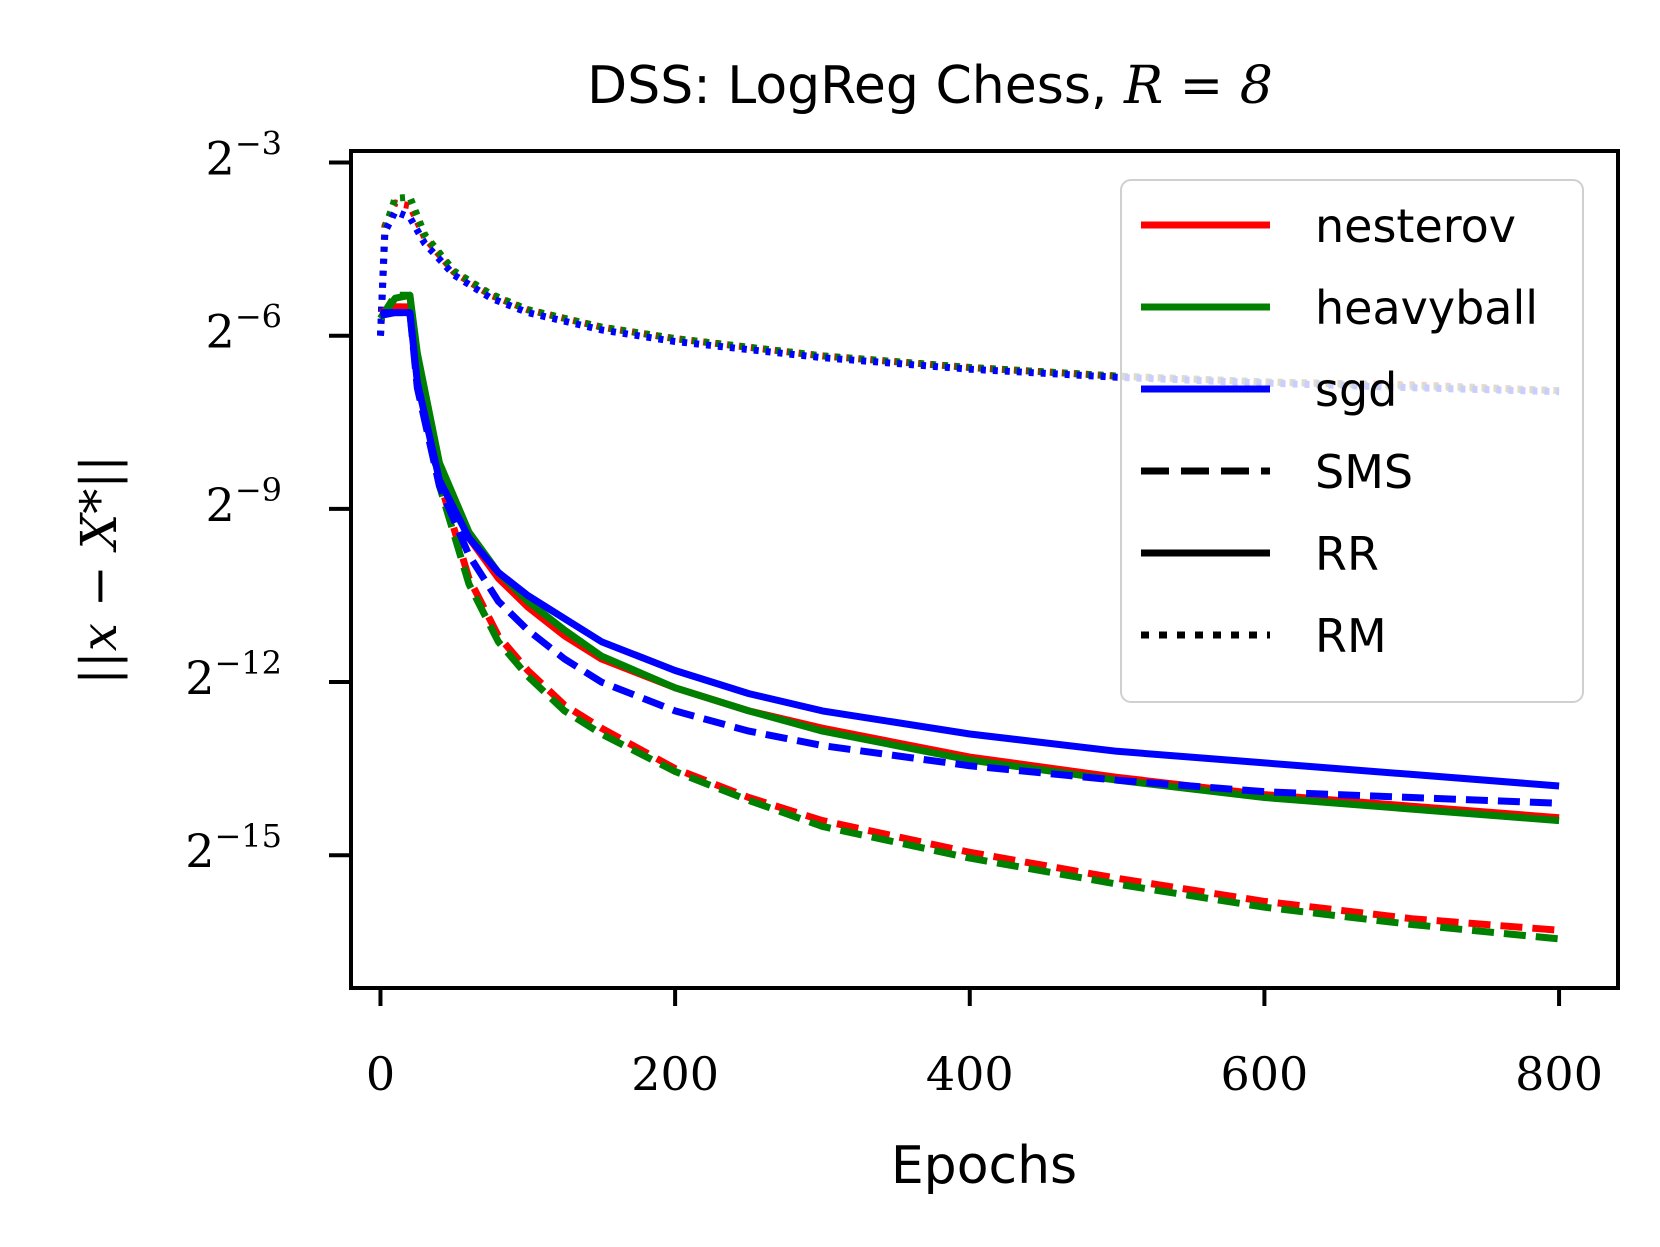 The image size is (1660, 1247). I want to click on y-tick-label: 2−15, so click(233, 847).